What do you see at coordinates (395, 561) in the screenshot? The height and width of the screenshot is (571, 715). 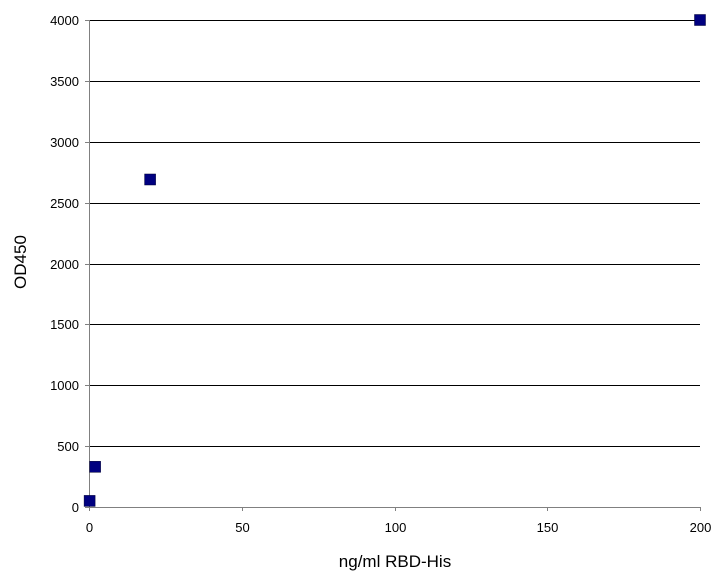 I see `x-axis-title: ng/ml RBD-His` at bounding box center [395, 561].